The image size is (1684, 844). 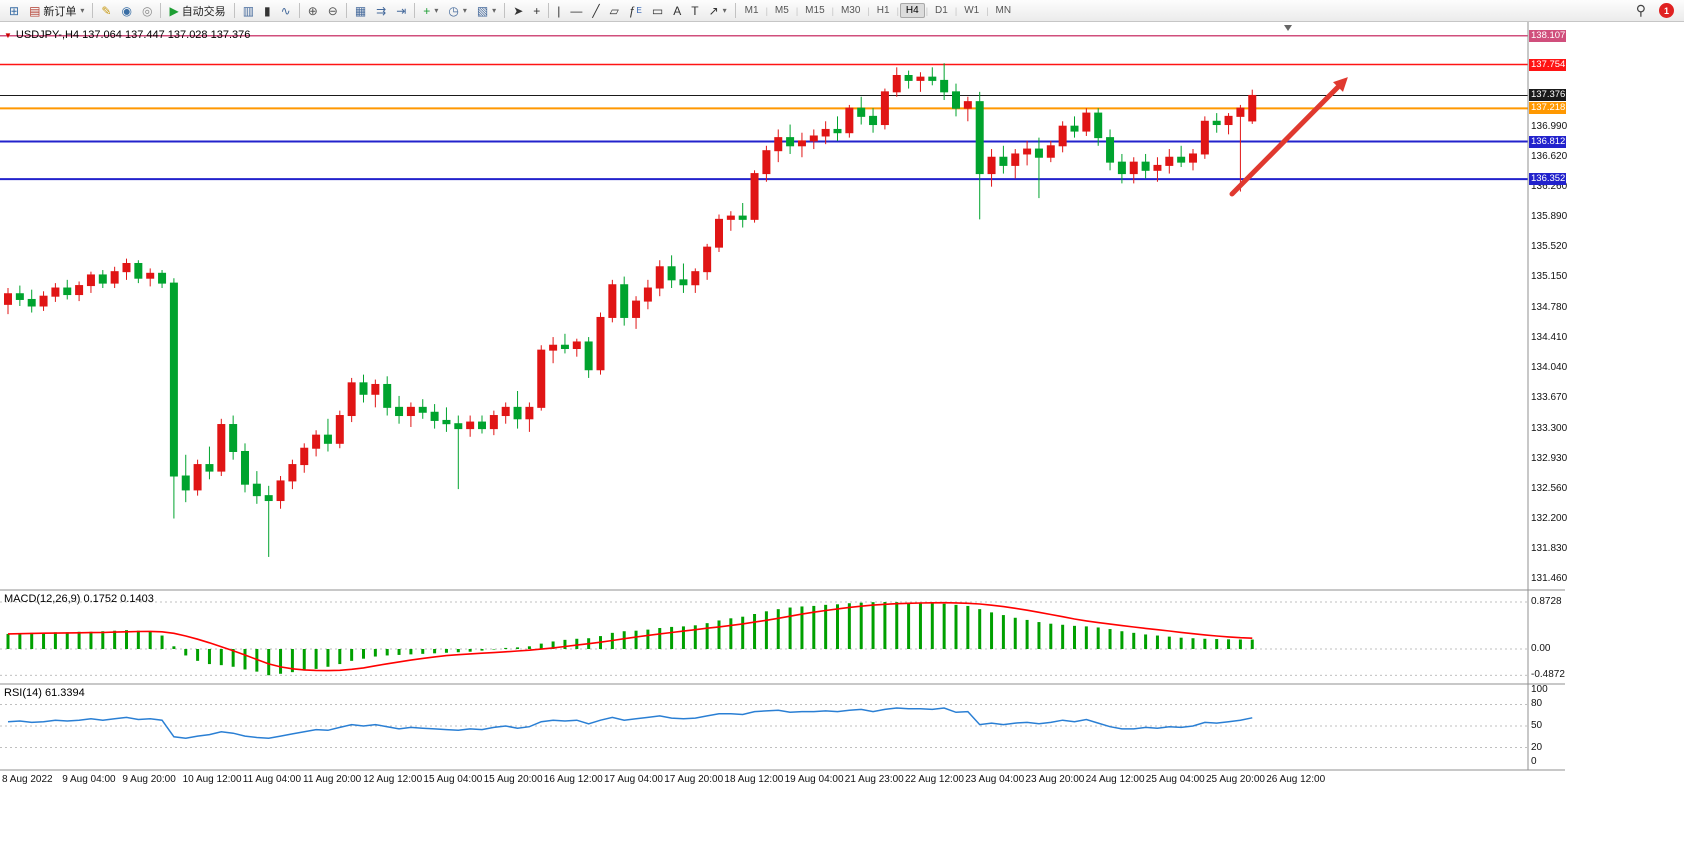 I want to click on community-button: ◎, so click(x=147, y=10).